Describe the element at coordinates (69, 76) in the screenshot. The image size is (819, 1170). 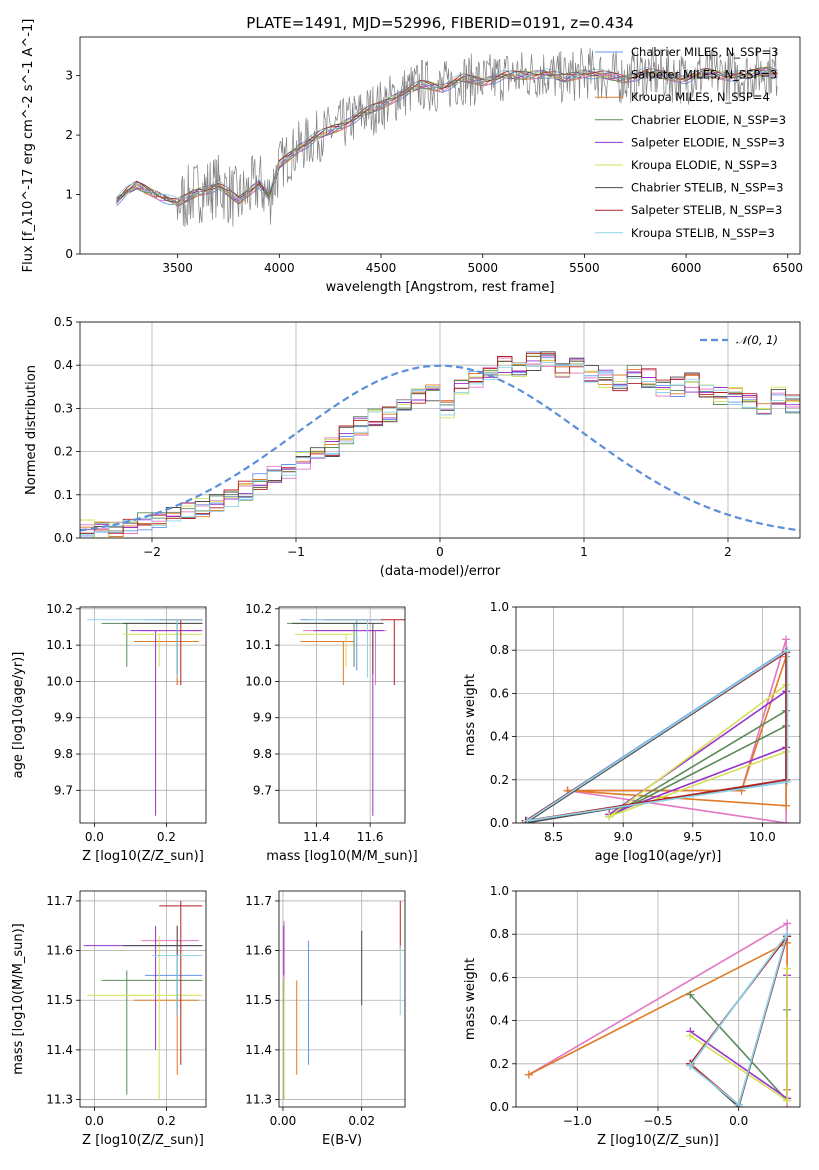
I see `y-tick-label: 3` at that location.